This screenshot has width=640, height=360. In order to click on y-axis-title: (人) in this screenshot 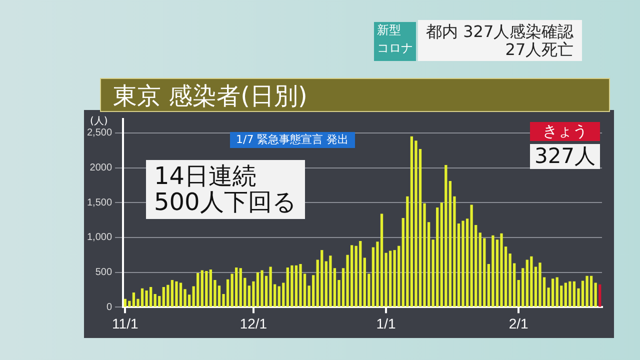, I will do `click(99, 121)`.